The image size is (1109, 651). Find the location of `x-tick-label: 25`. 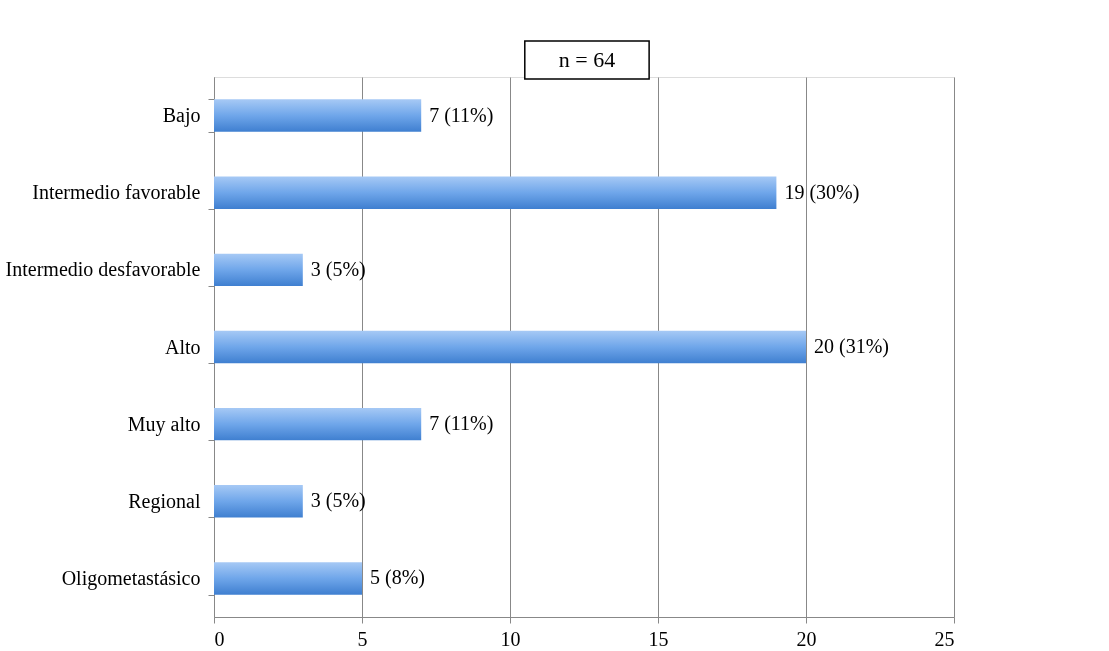

x-tick-label: 25 is located at coordinates (944, 638).